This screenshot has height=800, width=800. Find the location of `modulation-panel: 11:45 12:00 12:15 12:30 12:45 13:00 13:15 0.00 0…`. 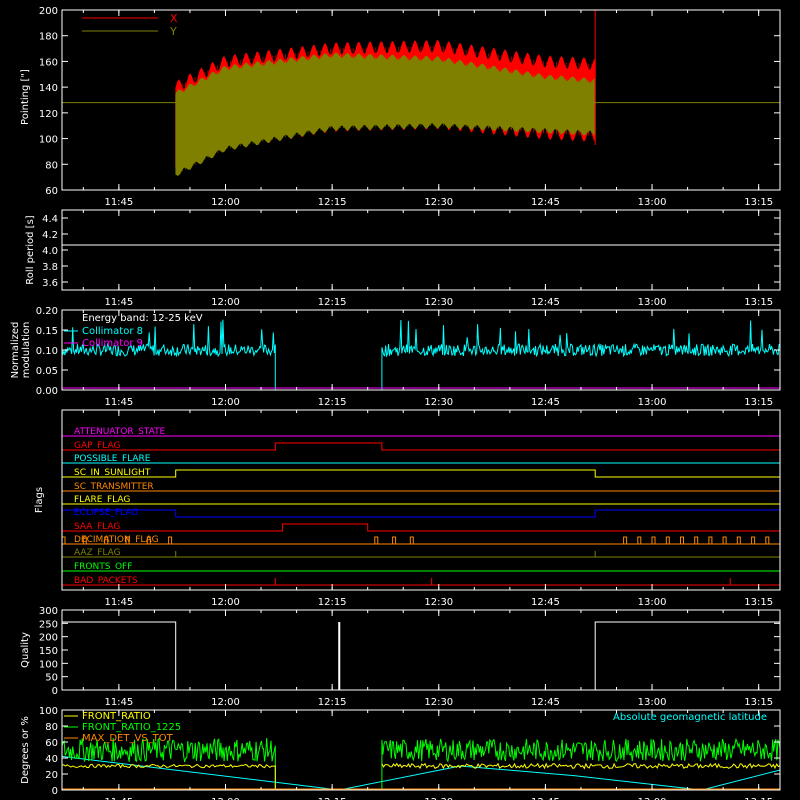

modulation-panel: 11:45 12:00 12:15 12:30 12:45 13:00 13:15 0.00 0… is located at coordinates (395, 357).